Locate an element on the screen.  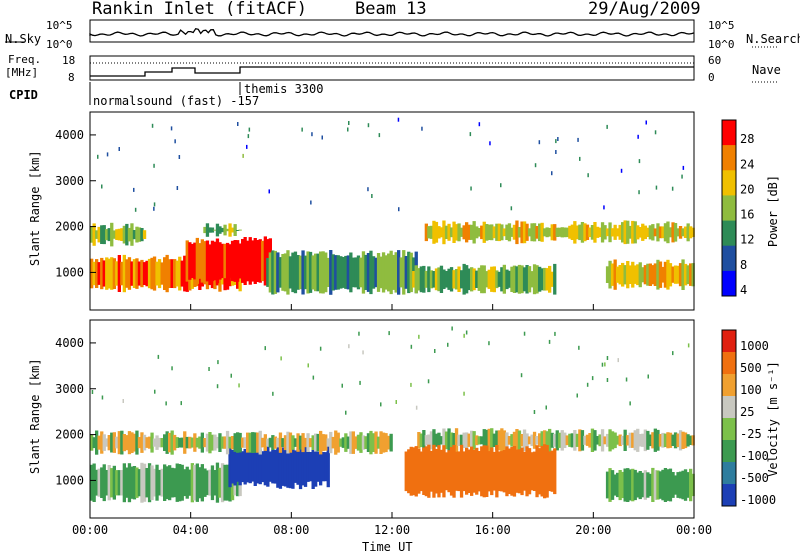
freq-frame is located at coordinates (392, 68).